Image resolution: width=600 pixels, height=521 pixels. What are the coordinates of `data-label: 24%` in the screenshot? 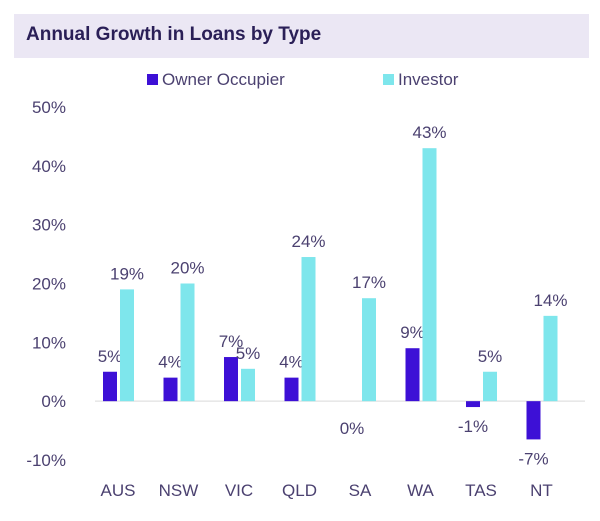 It's located at (308, 241).